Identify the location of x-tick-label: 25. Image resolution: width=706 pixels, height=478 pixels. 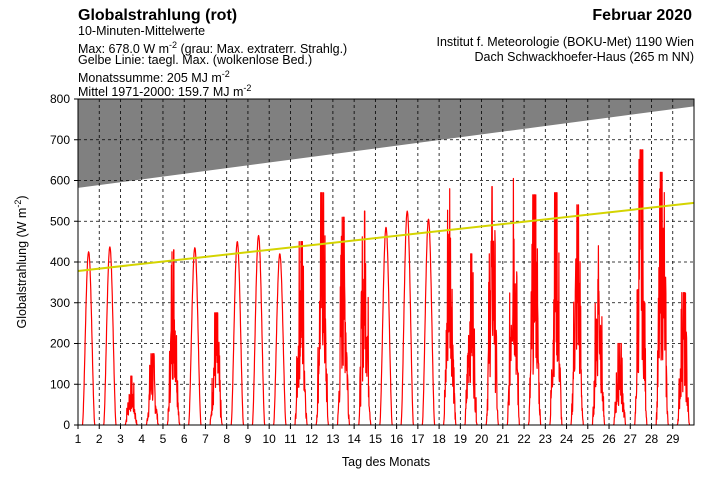
(588, 439).